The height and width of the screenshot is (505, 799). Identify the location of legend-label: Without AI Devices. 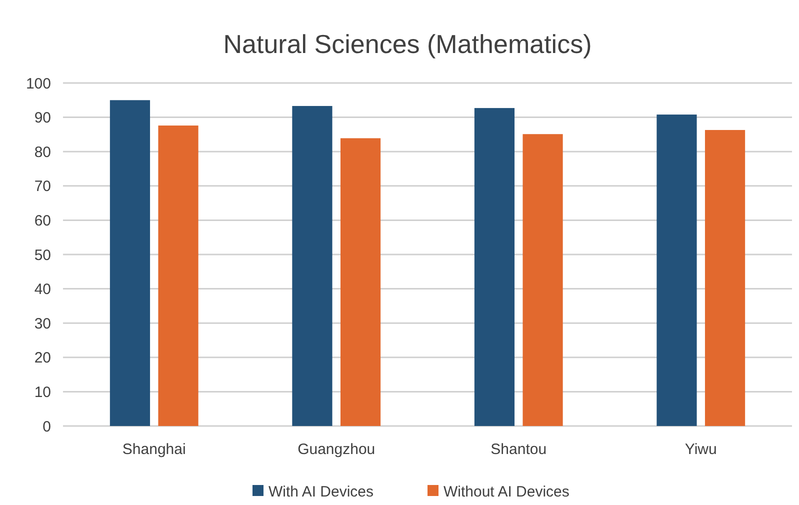
(507, 491).